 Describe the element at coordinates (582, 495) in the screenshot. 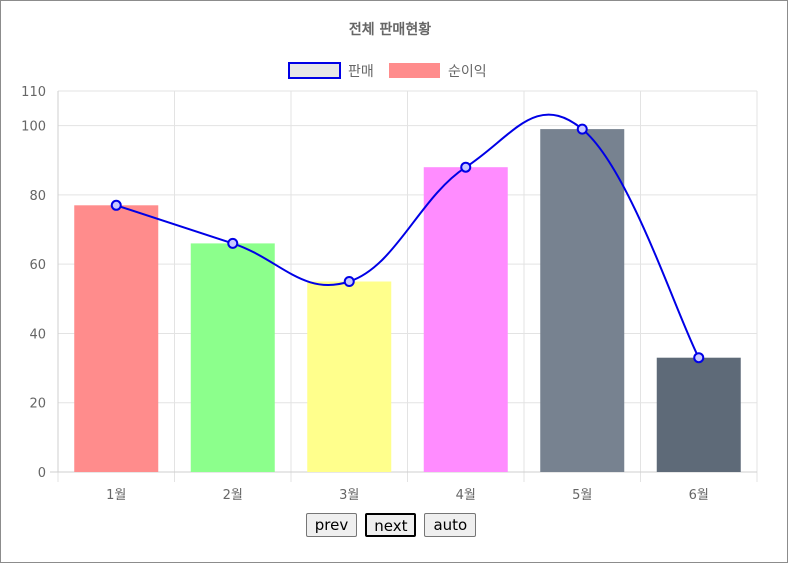

I see `x-tick-label: 5월` at that location.